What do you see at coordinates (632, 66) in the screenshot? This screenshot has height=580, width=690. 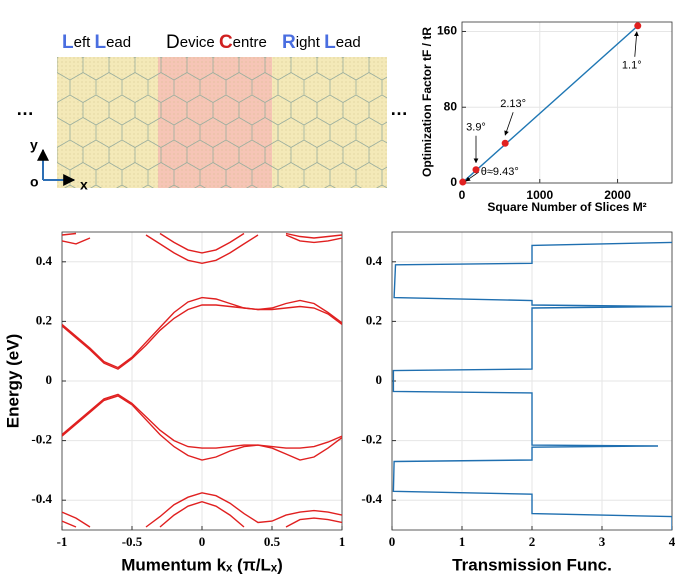 I see `point-label: 1.1°` at bounding box center [632, 66].